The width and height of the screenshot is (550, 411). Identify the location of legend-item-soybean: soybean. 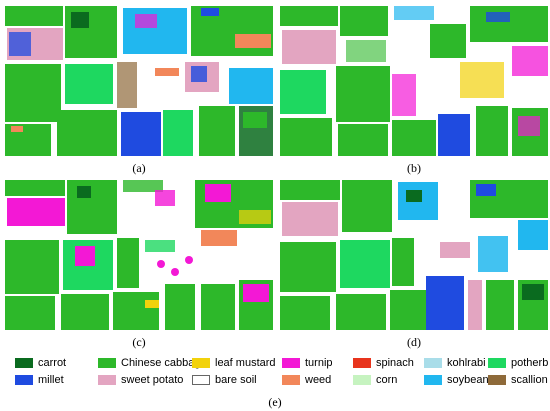
(456, 380).